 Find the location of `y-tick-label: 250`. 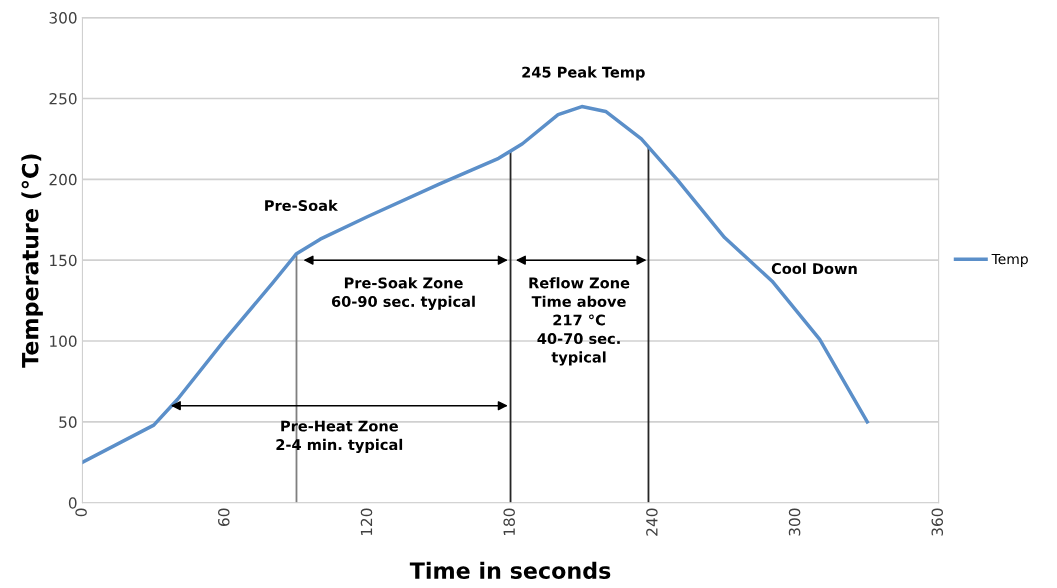

y-tick-label: 250 is located at coordinates (63, 98).